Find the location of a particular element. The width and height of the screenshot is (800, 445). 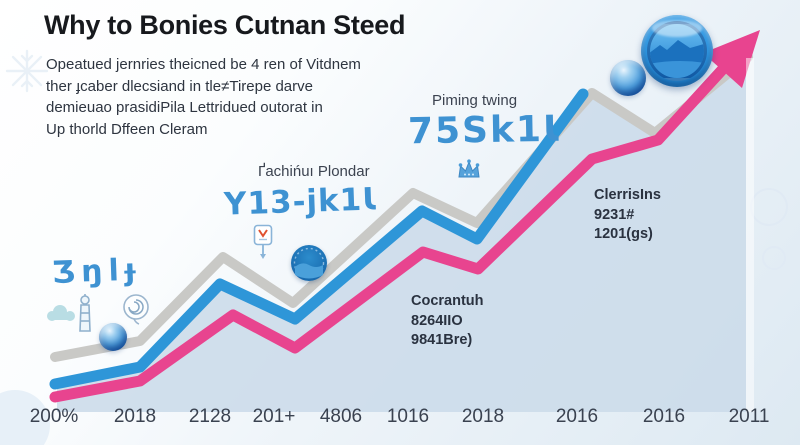

badge-gloss-highlight is located at coordinates (677, 29).